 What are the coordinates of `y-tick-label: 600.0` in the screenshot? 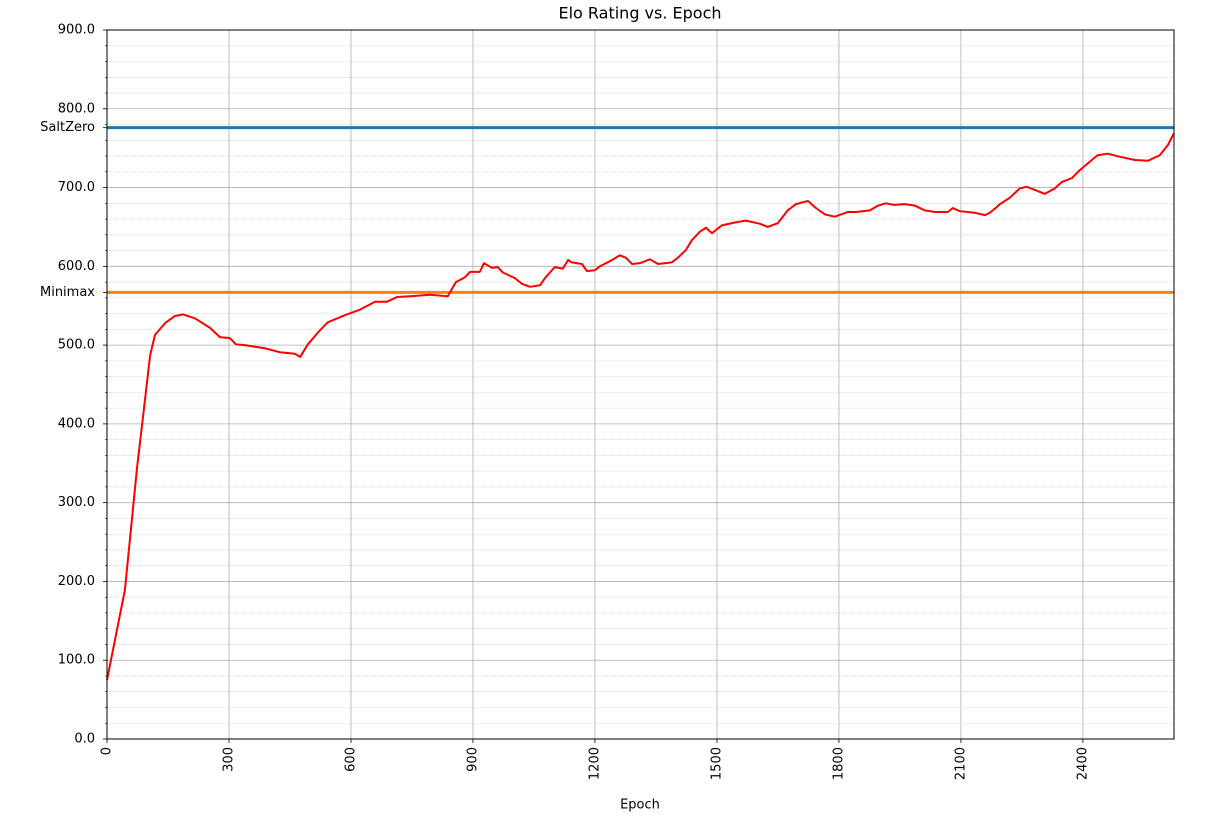 It's located at (76, 266).